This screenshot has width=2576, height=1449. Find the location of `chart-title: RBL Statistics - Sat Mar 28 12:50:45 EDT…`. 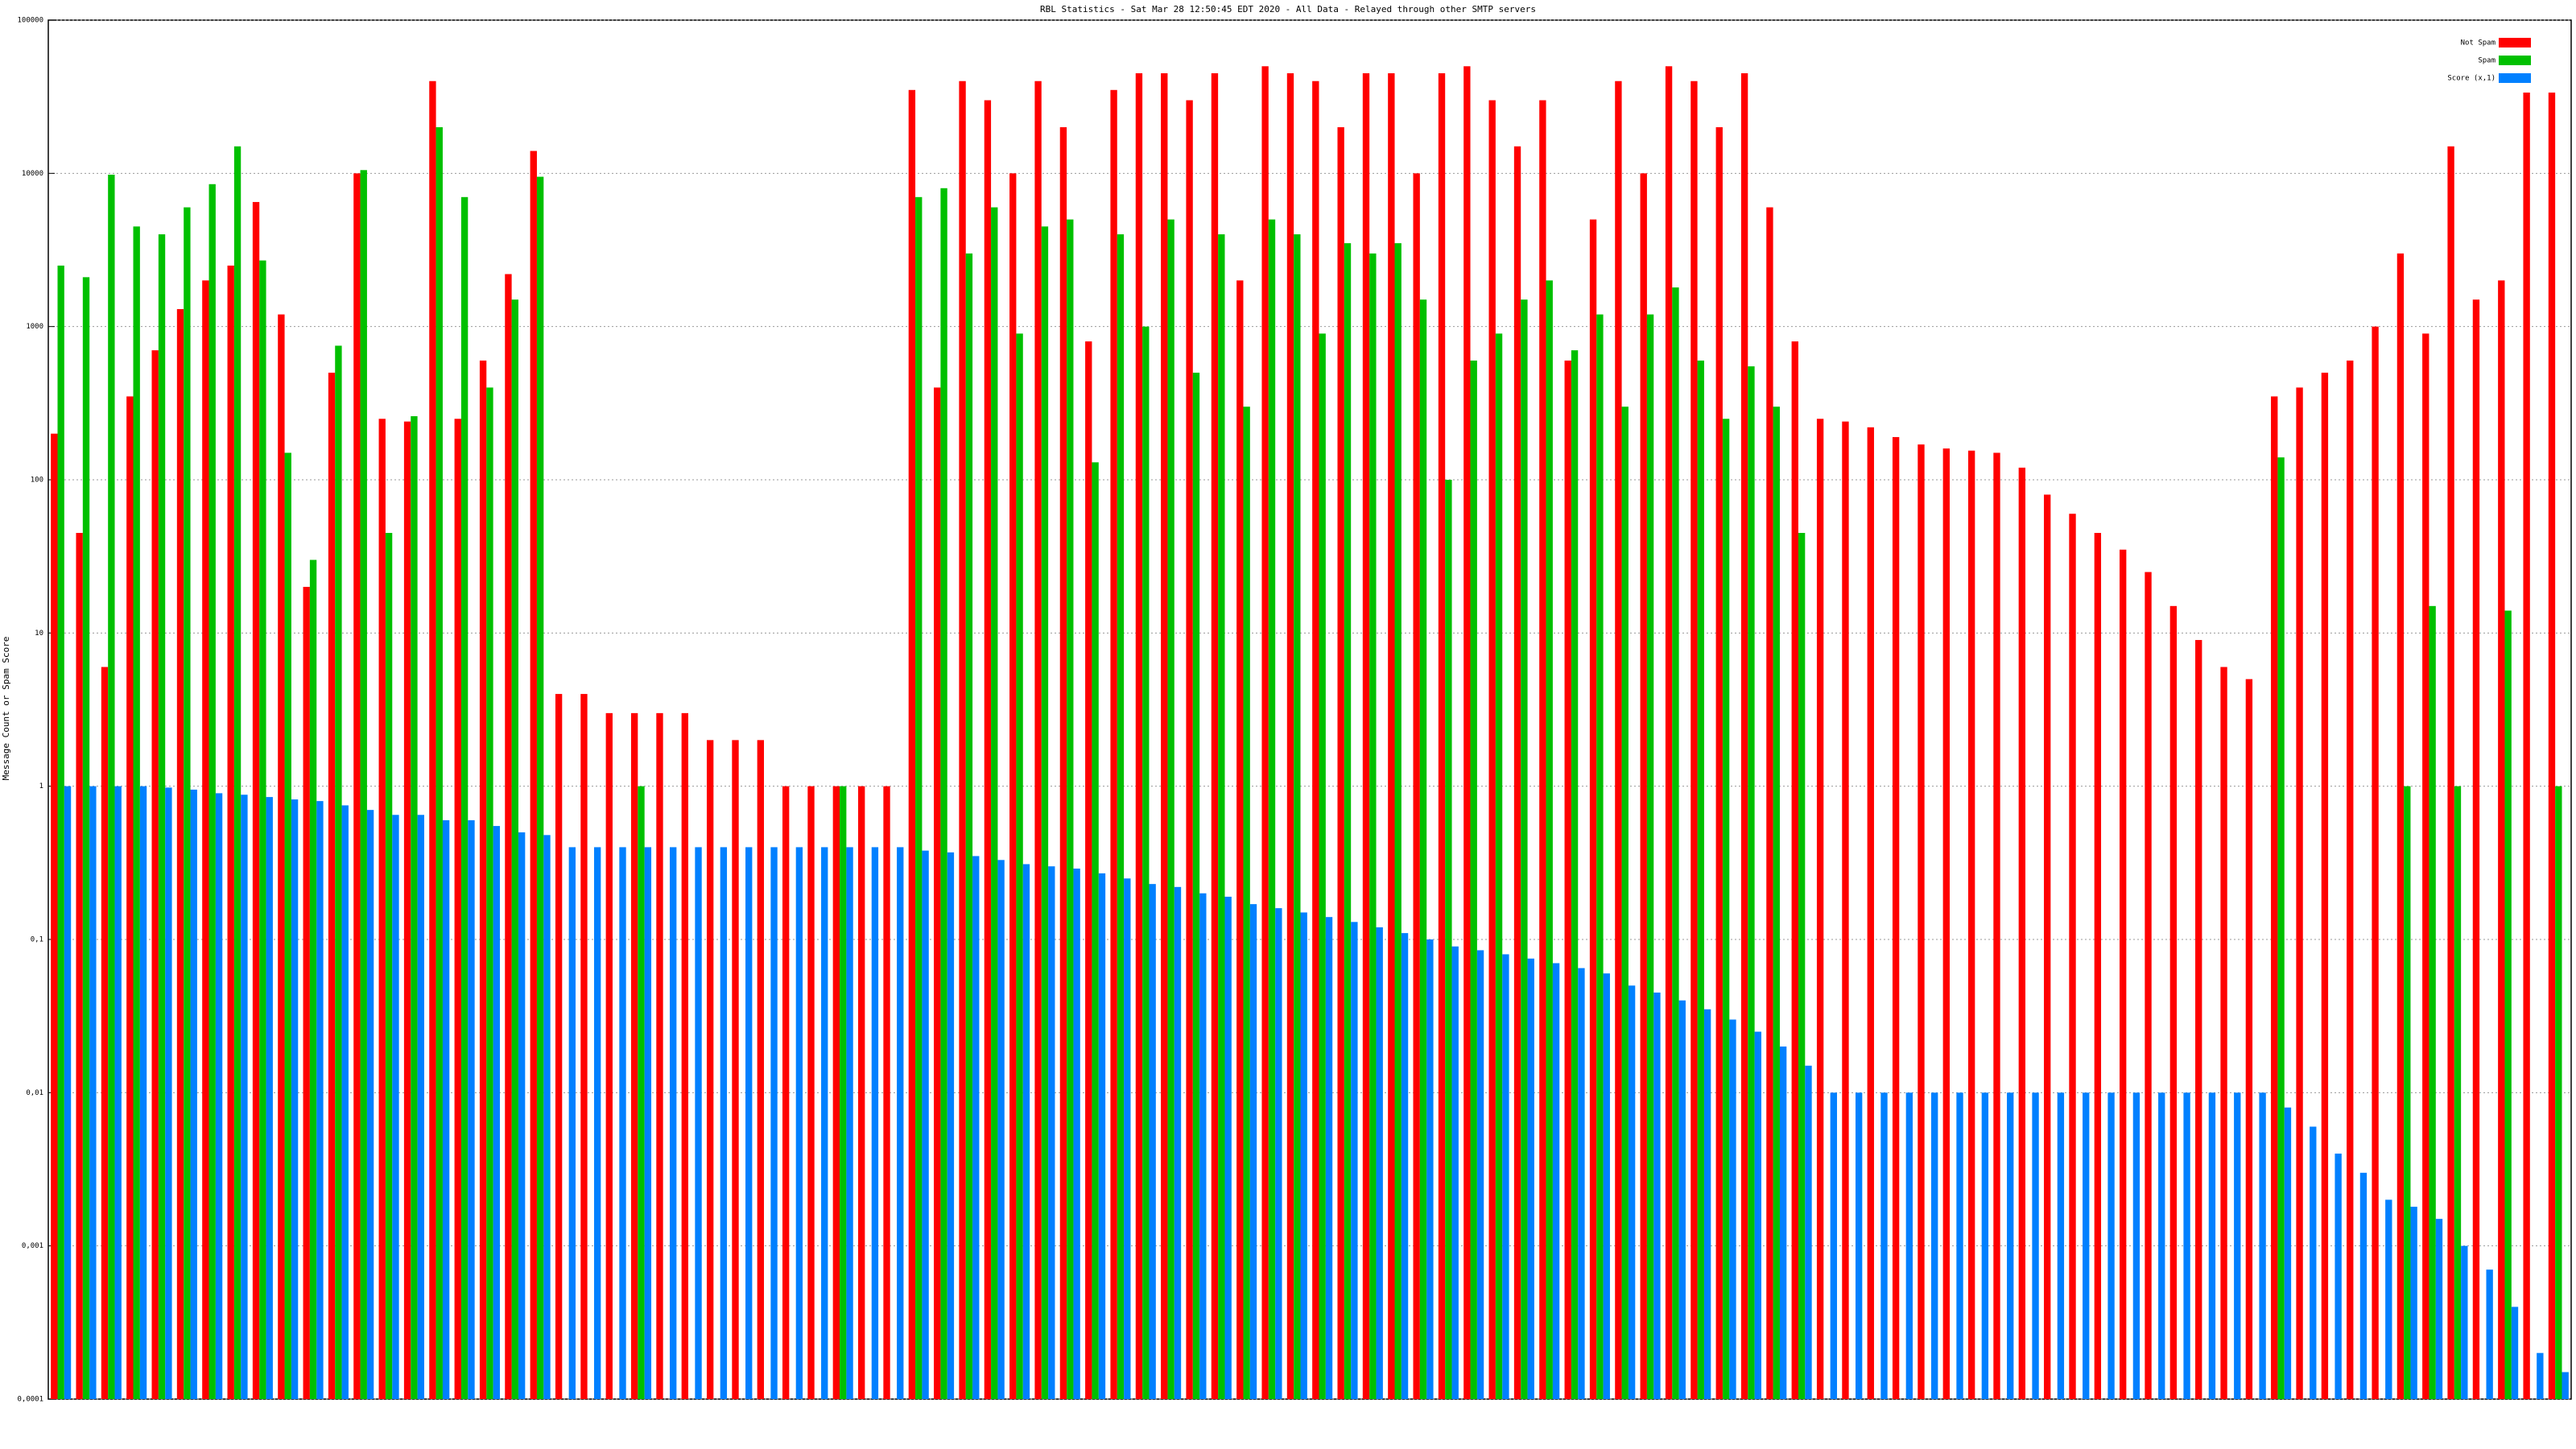

chart-title: RBL Statistics - Sat Mar 28 12:50:45 EDT… is located at coordinates (1288, 9).